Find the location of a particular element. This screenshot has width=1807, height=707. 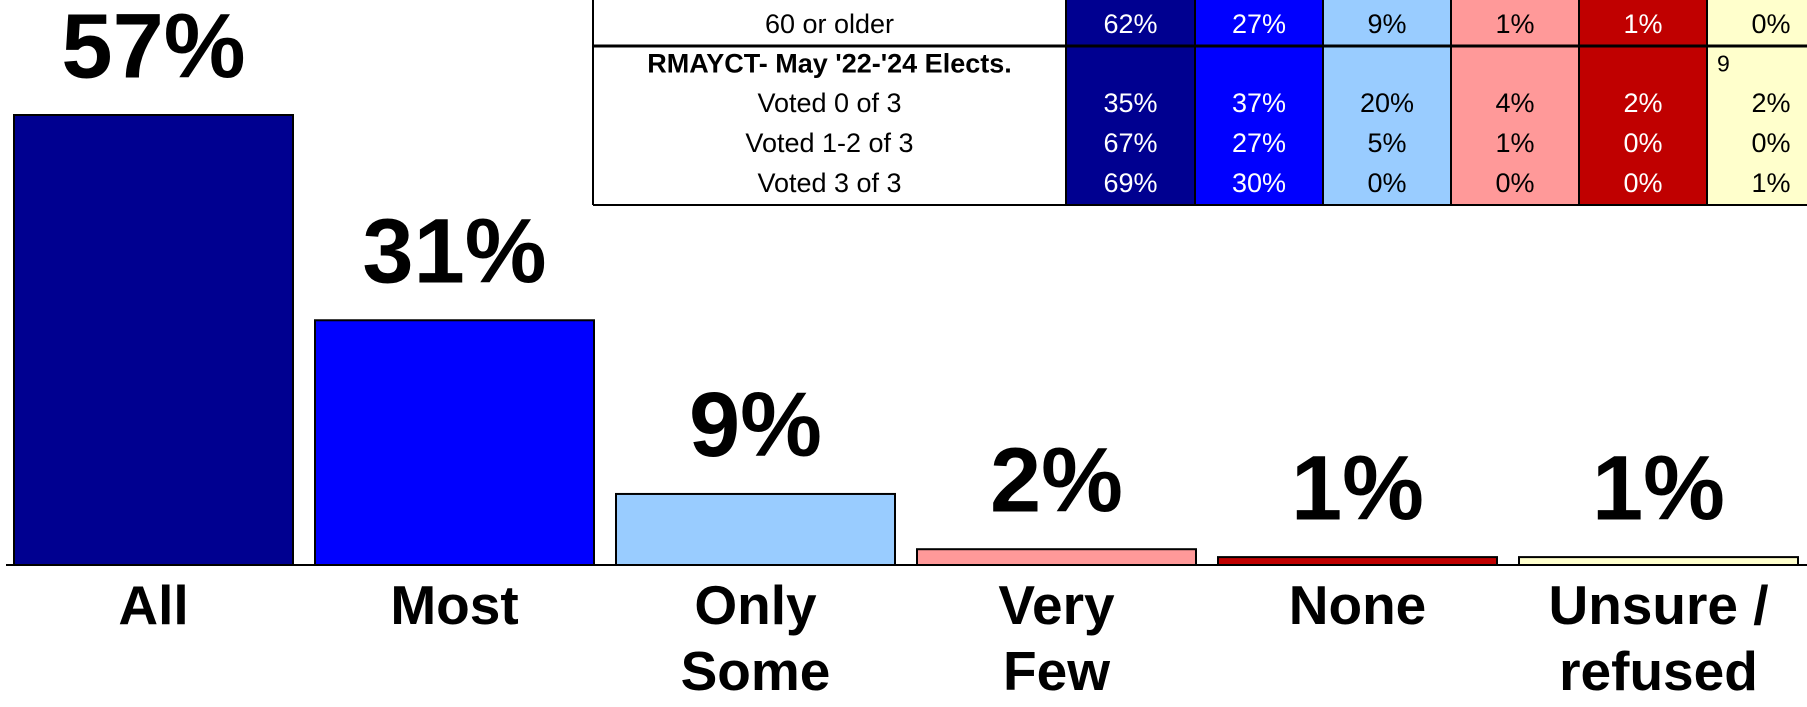

value-label: 9% is located at coordinates (755, 425).